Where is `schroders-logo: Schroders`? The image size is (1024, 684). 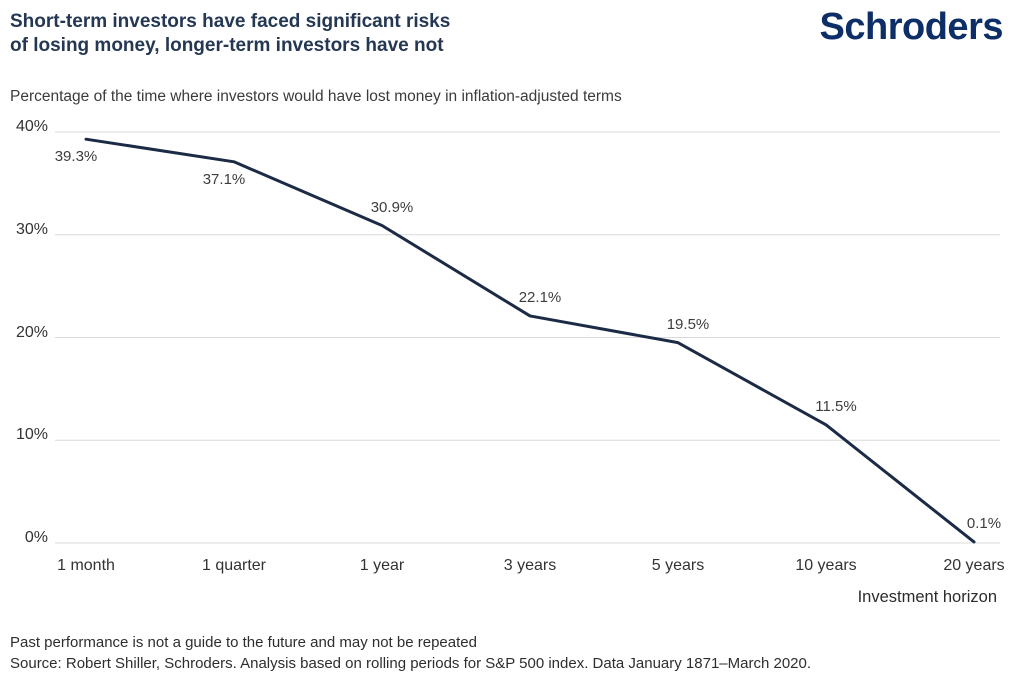 schroders-logo: Schroders is located at coordinates (911, 27).